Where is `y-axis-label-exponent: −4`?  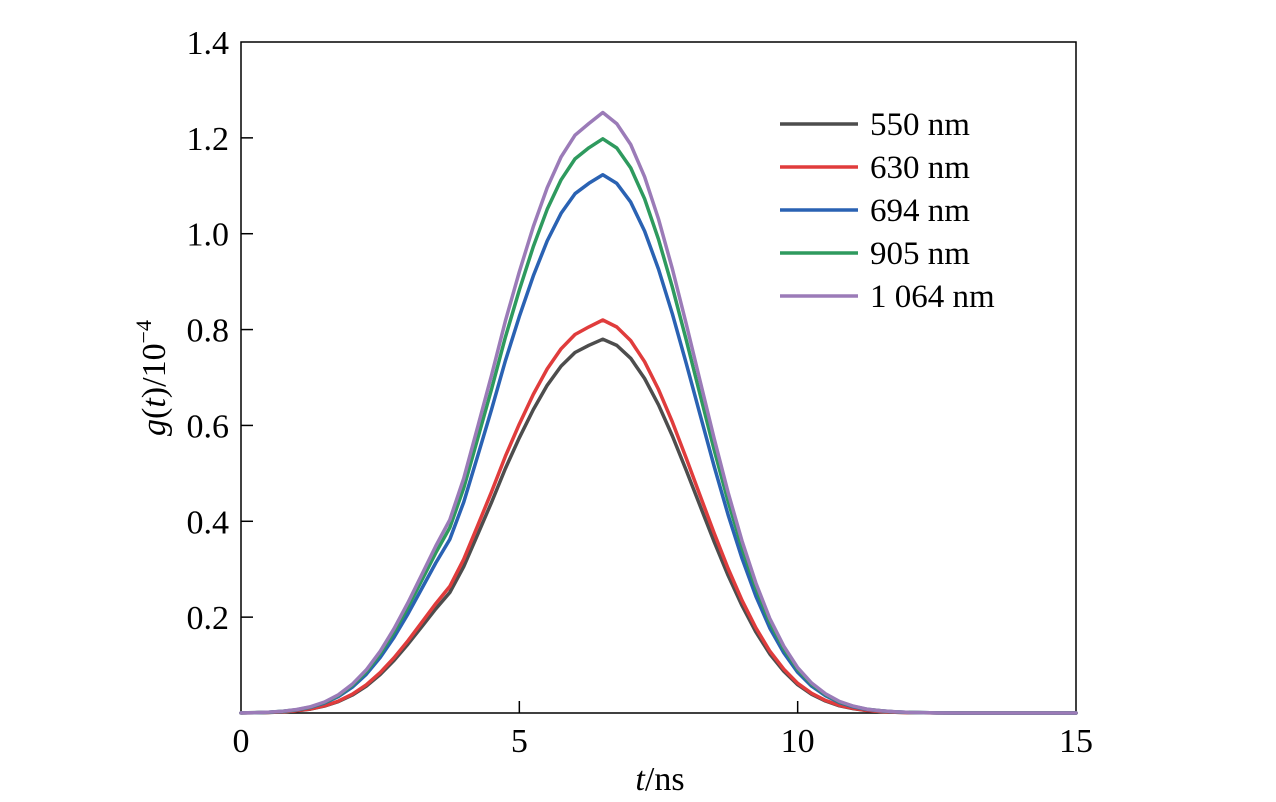
y-axis-label-exponent: −4 is located at coordinates (143, 331).